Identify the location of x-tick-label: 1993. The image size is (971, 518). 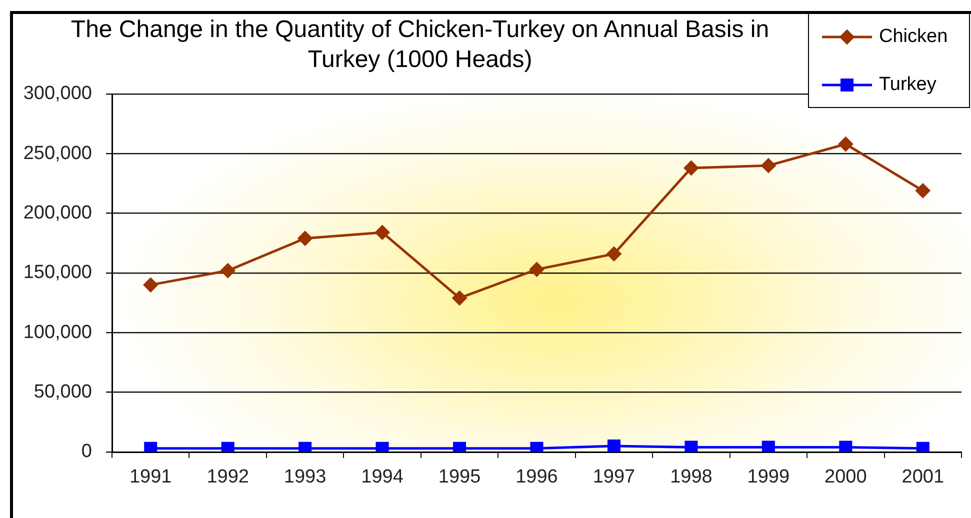
(305, 477).